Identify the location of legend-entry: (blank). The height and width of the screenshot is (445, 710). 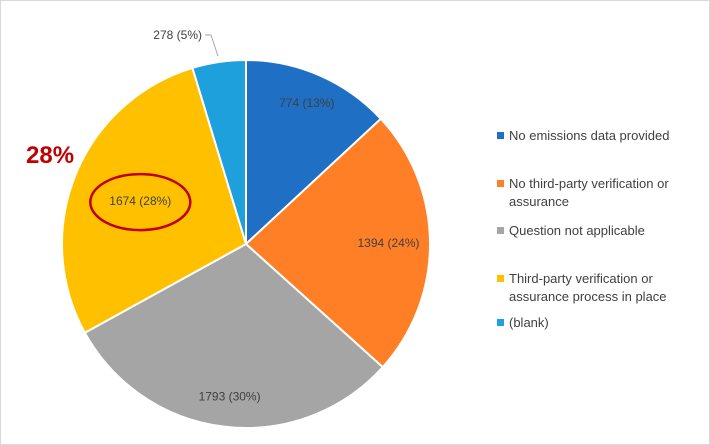
(529, 322).